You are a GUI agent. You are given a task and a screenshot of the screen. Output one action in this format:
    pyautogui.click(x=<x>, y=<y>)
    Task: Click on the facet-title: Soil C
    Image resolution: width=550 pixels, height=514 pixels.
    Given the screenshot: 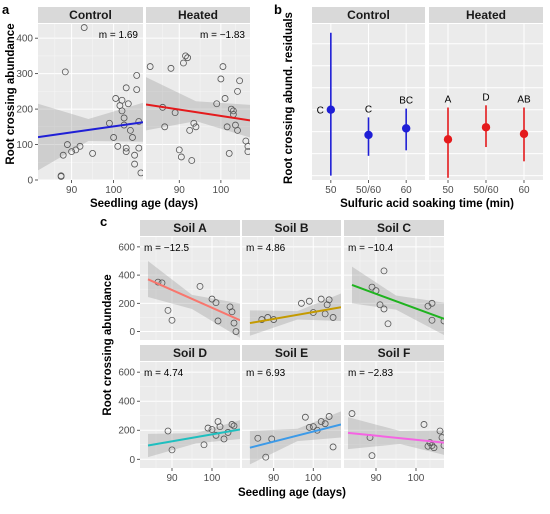 What is the action you would take?
    pyautogui.click(x=394, y=228)
    